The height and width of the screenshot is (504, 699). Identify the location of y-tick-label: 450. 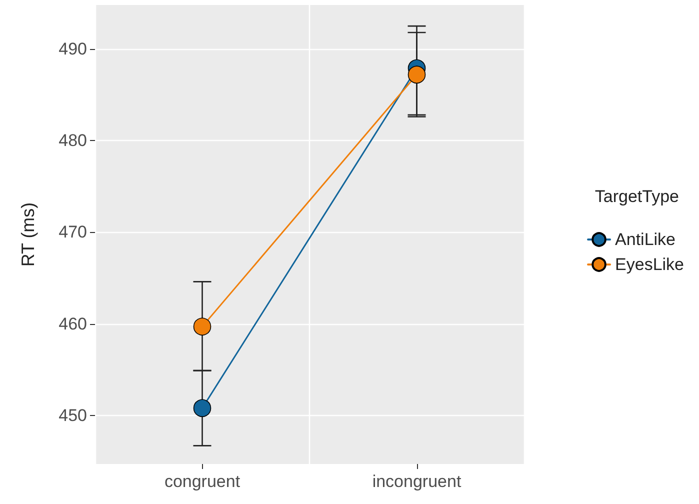
(72, 415).